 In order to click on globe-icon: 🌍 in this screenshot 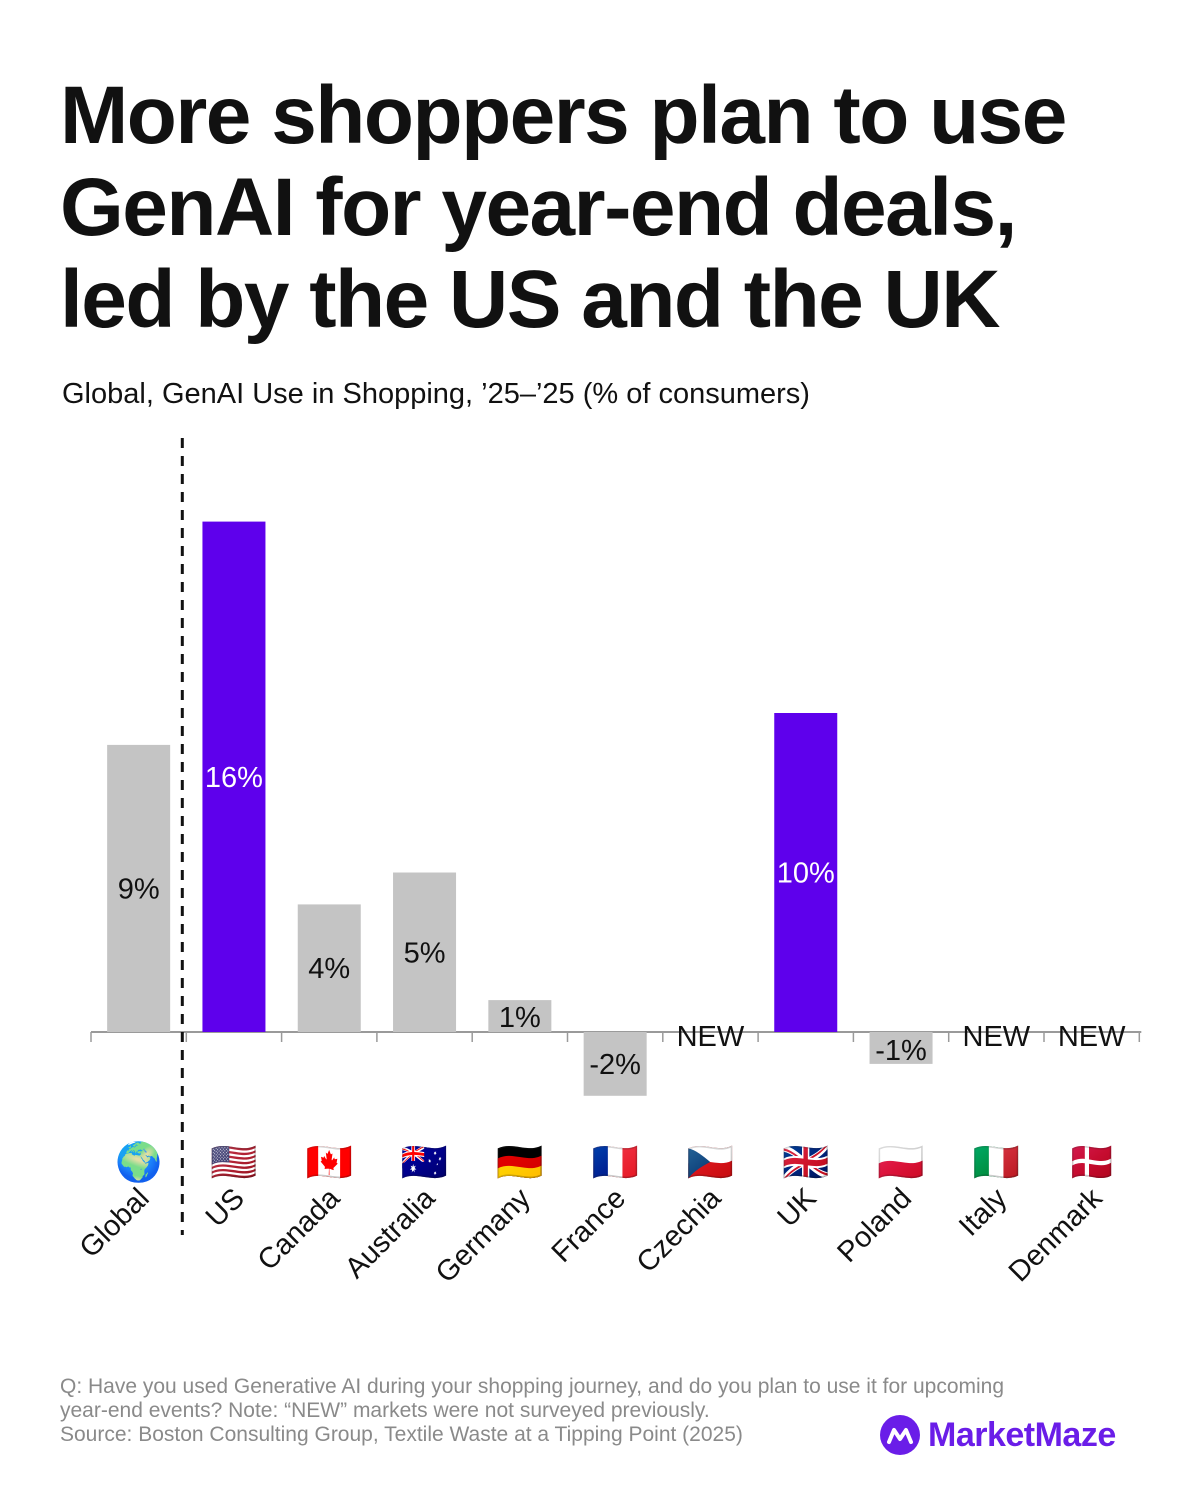, I will do `click(138, 1162)`.